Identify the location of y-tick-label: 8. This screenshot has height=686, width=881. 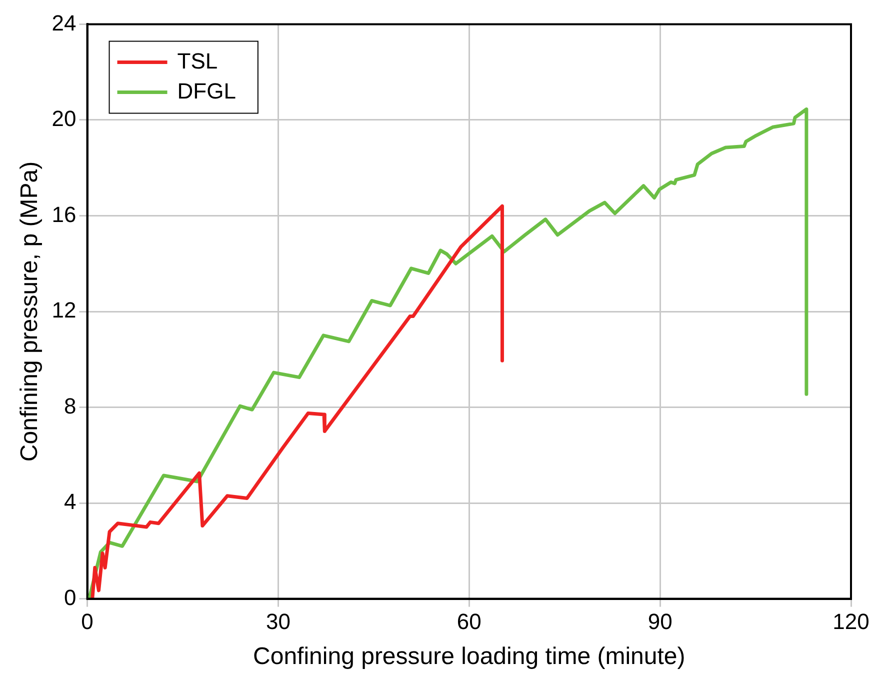
(70, 405).